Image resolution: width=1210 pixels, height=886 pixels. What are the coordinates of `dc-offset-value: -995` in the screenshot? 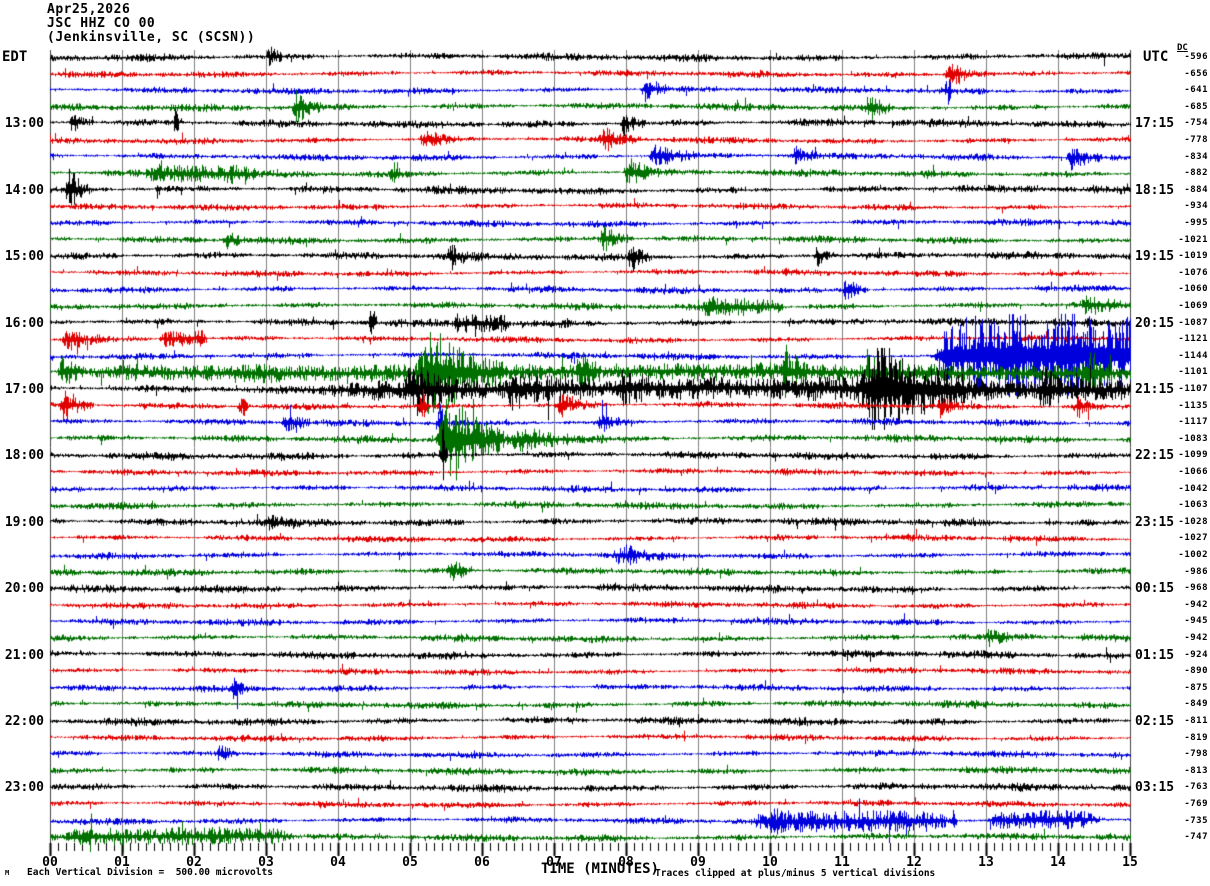 It's located at (1196, 223).